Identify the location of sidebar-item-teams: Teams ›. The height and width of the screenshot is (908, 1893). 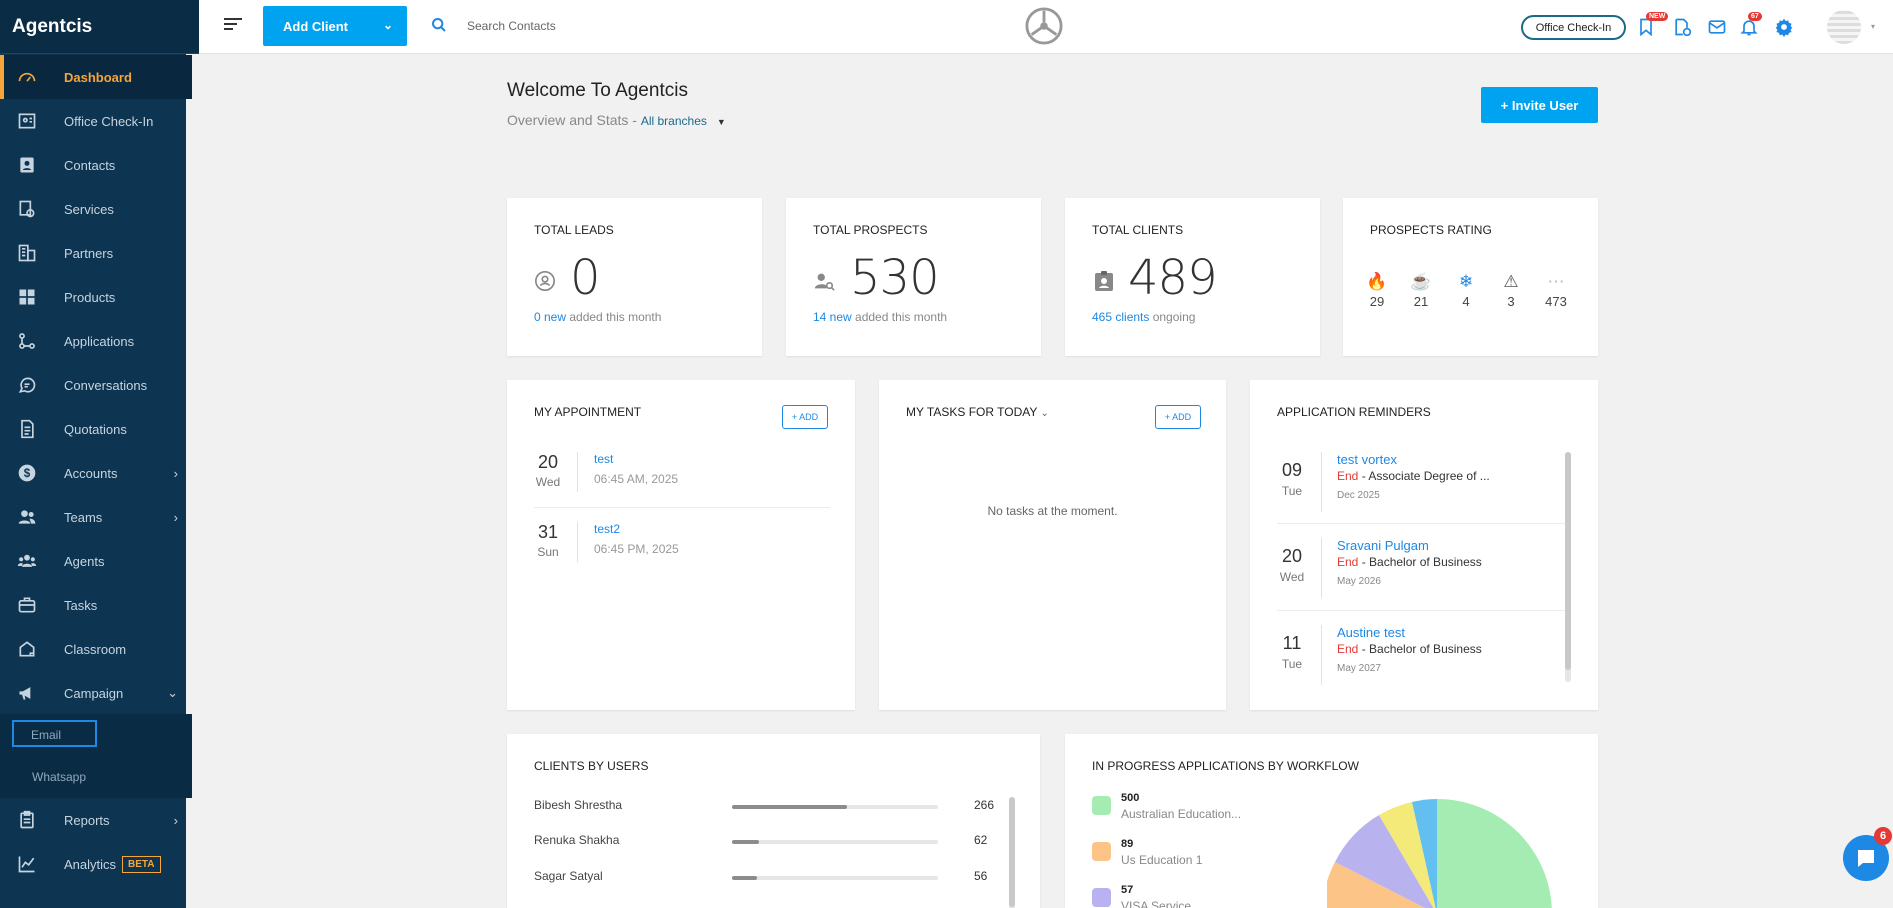
(96, 517).